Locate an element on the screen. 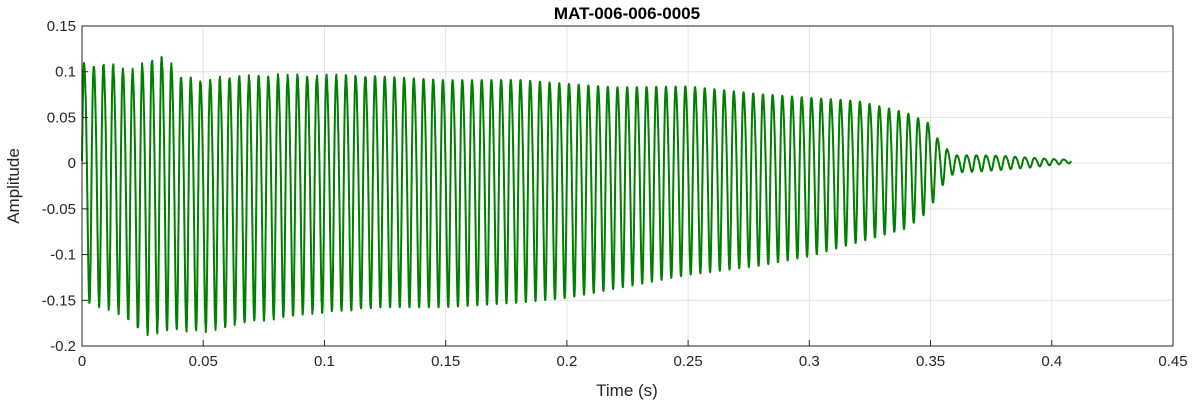  x-axis-label: Time (s) is located at coordinates (627, 390).